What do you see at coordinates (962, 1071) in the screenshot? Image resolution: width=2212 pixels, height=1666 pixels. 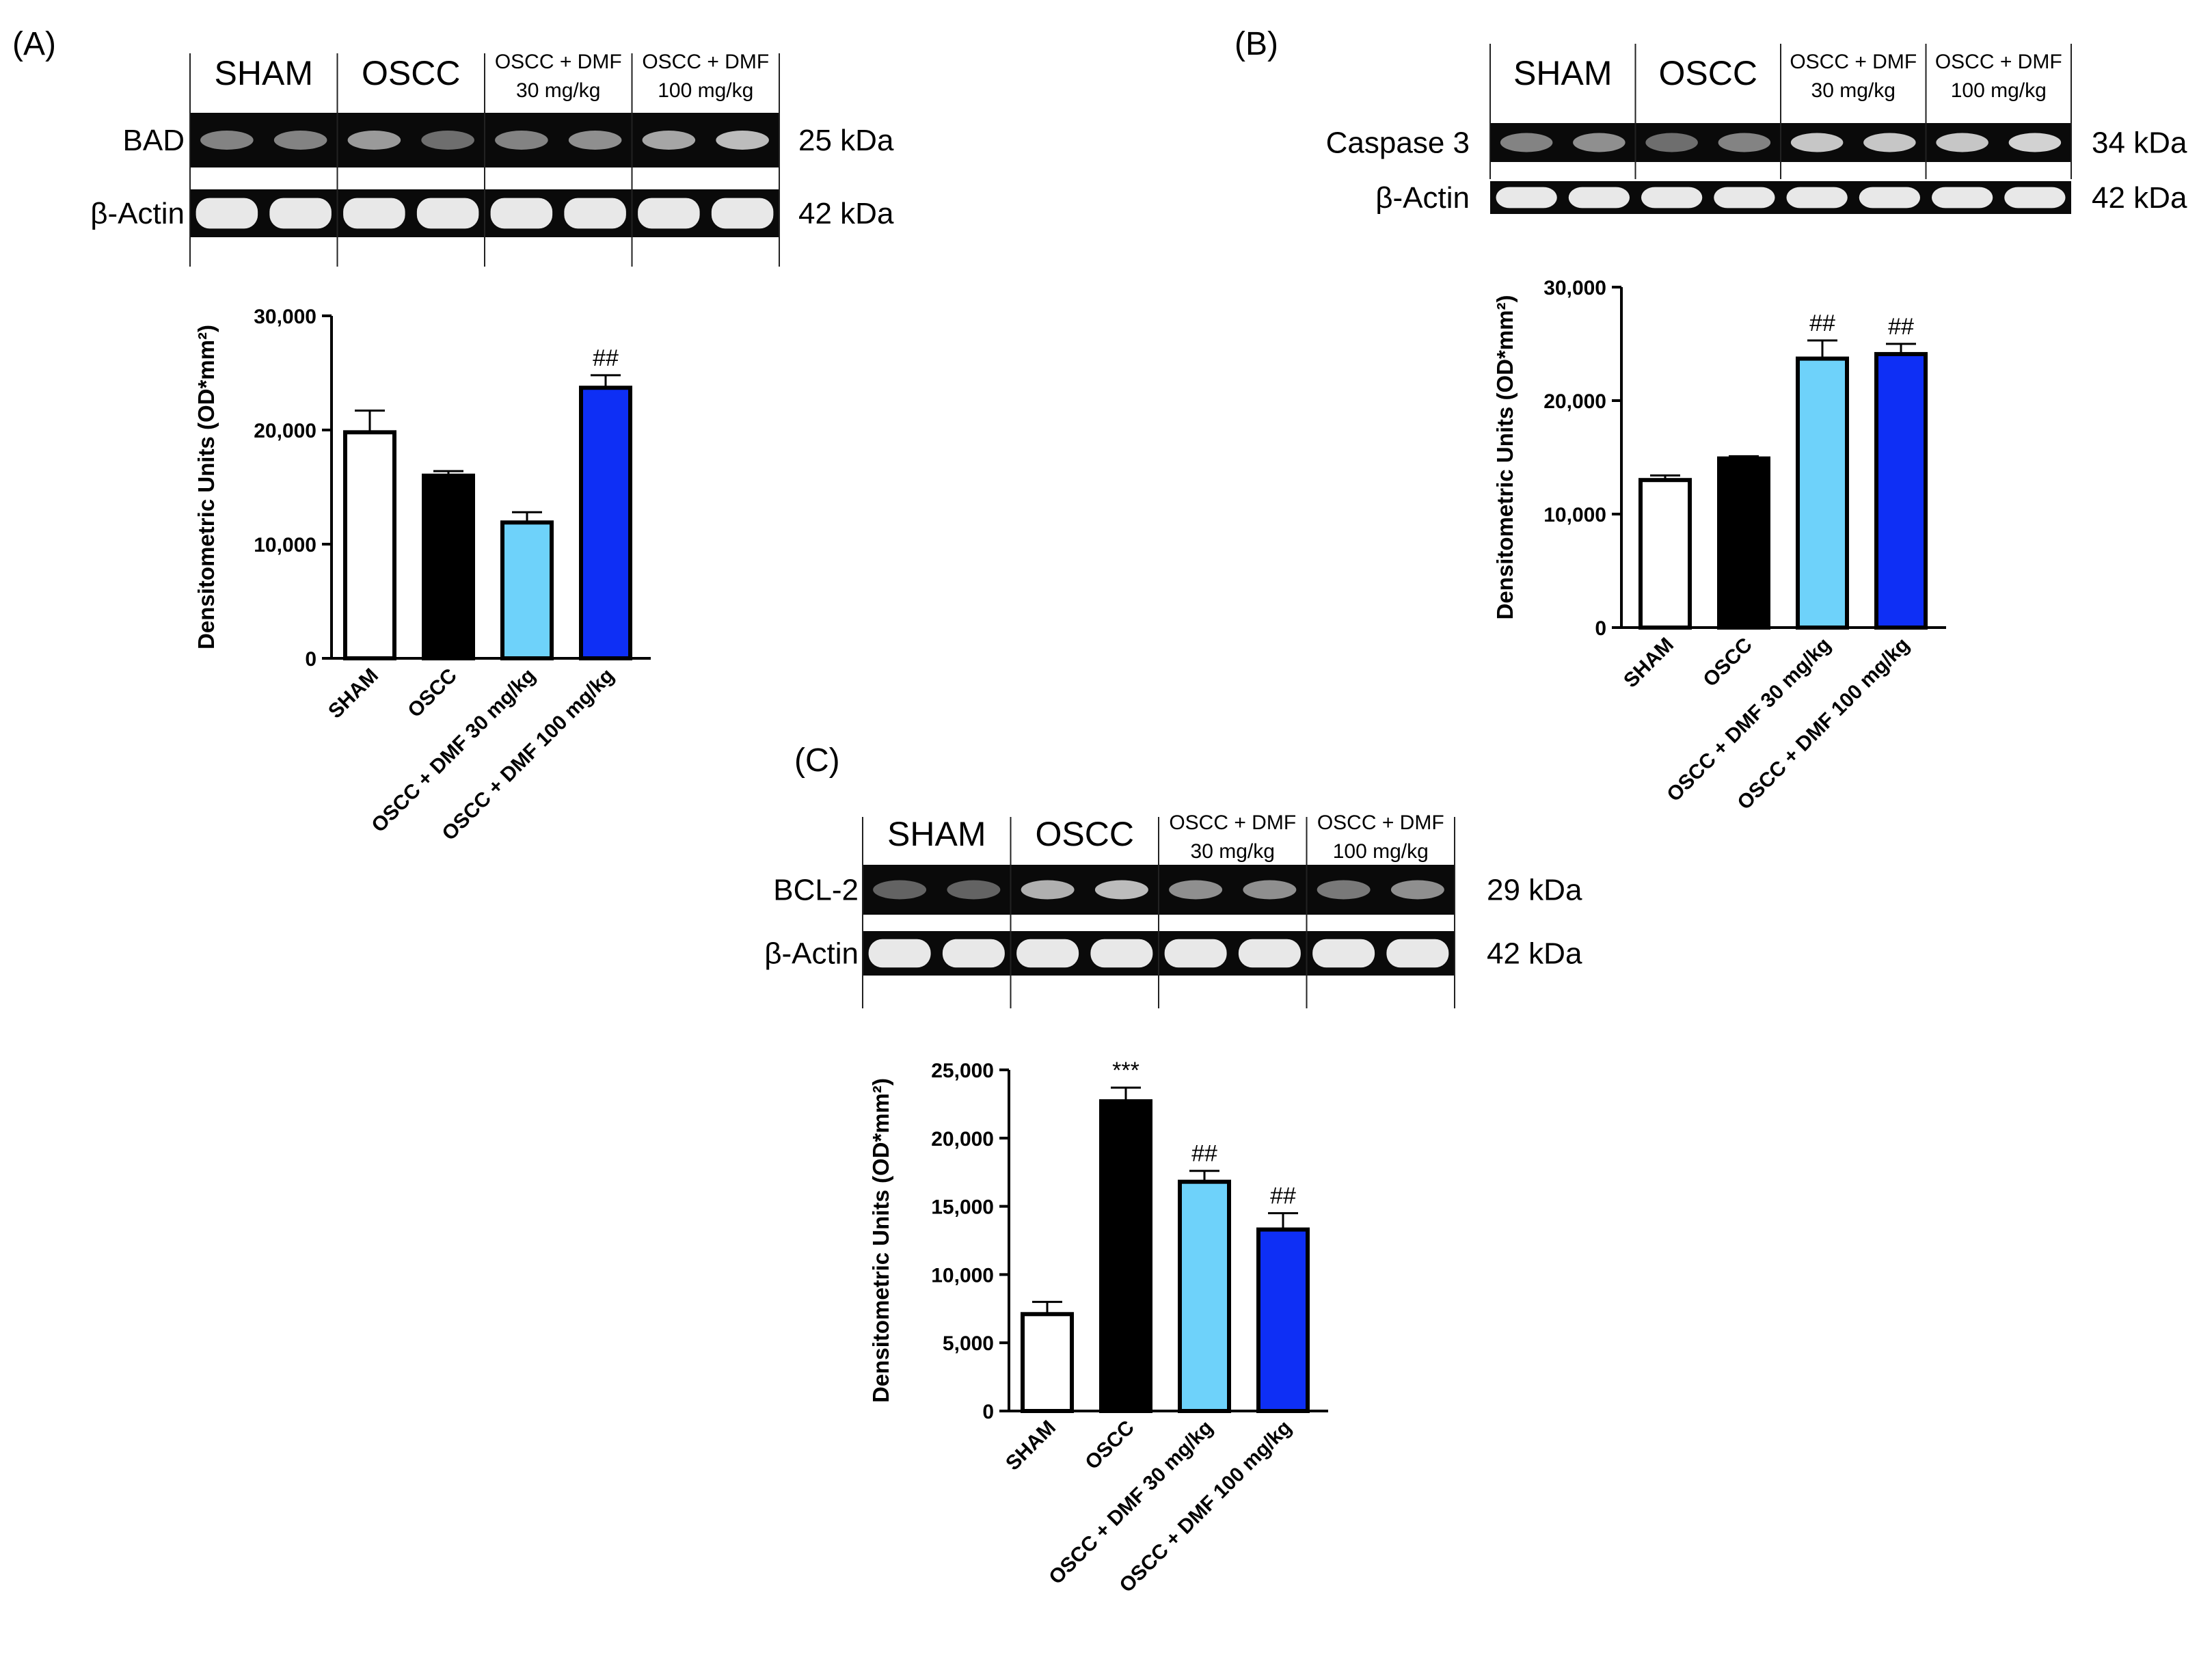 I see `y-tick-label: 25,000` at bounding box center [962, 1071].